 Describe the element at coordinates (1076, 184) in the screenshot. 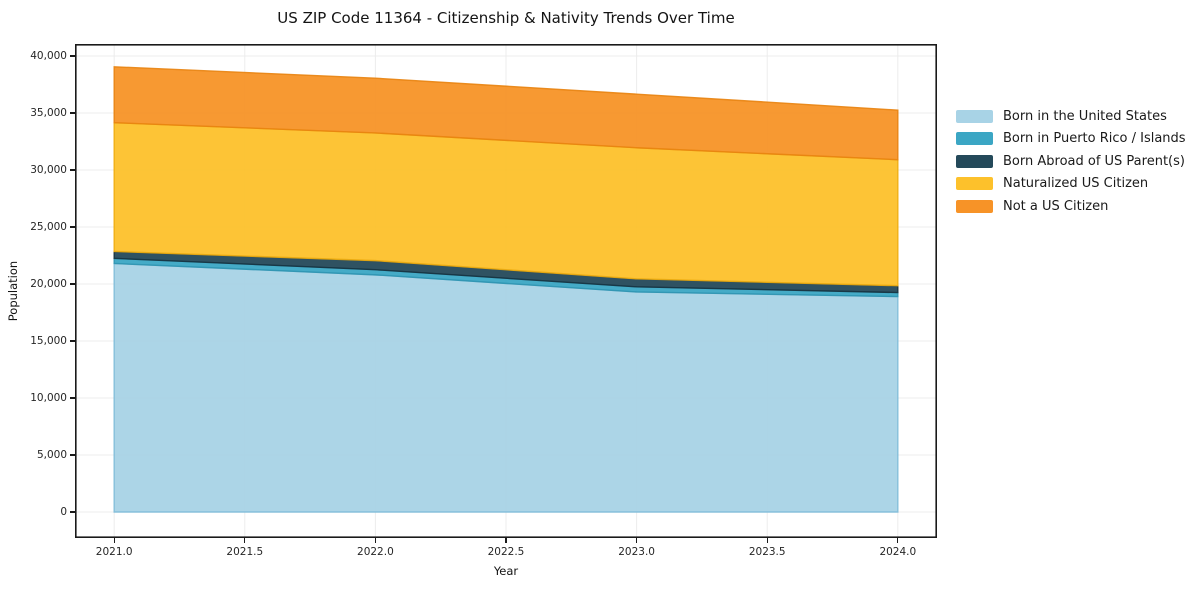

I see `legend-label: Naturalized US Citizen` at that location.